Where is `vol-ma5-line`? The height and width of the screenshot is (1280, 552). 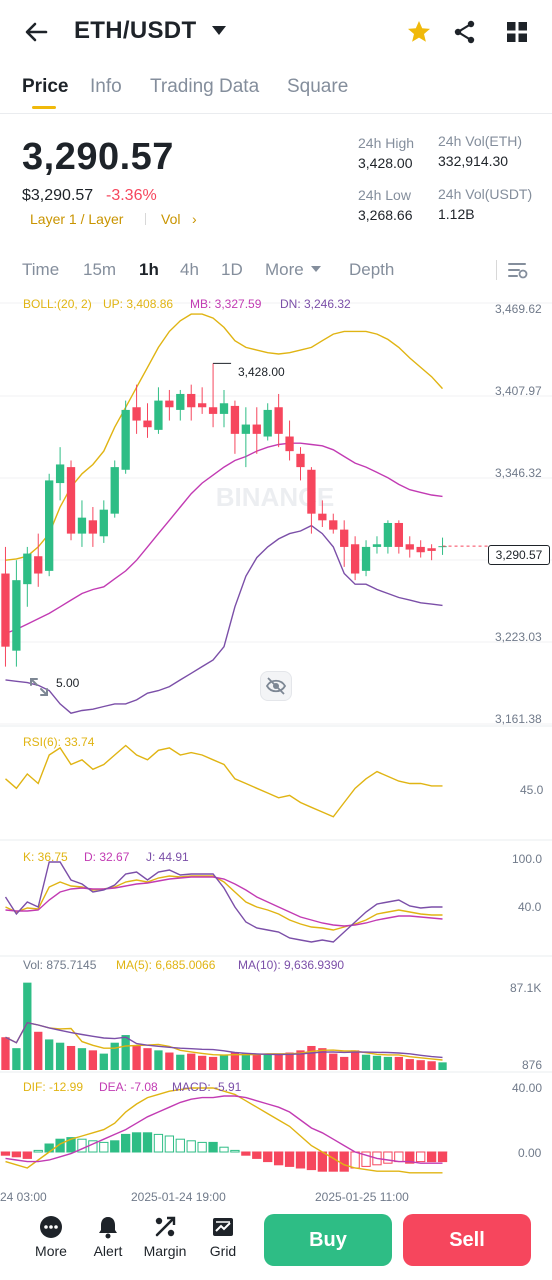
vol-ma5-line is located at coordinates (224, 1041).